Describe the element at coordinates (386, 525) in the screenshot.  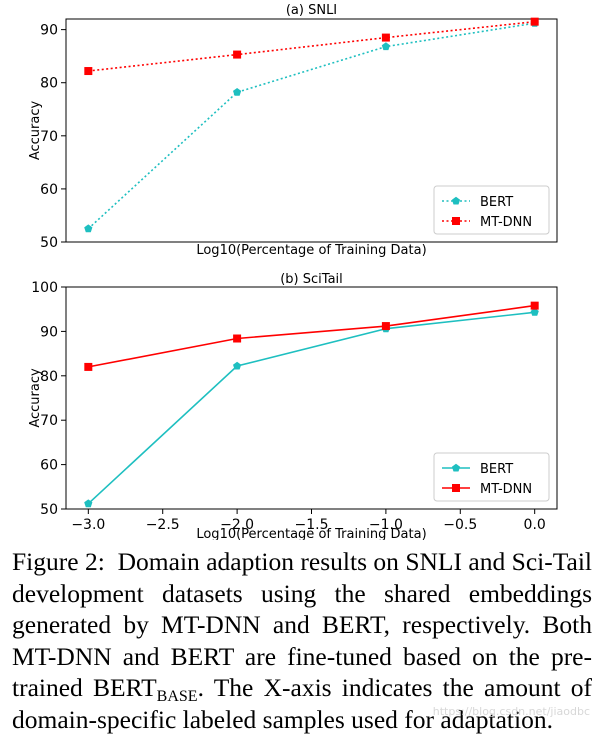
I see `x-tick-label: −1.0` at that location.